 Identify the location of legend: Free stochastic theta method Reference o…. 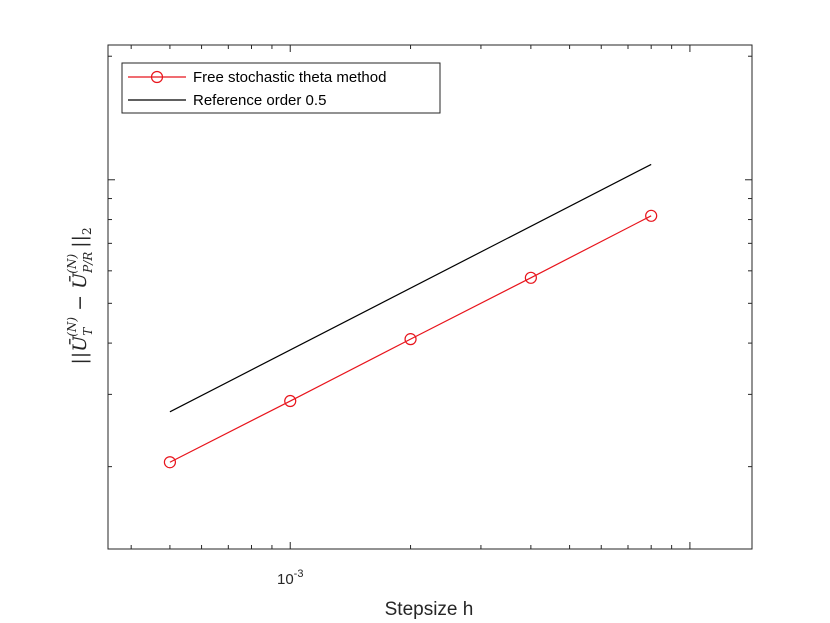
(281, 88).